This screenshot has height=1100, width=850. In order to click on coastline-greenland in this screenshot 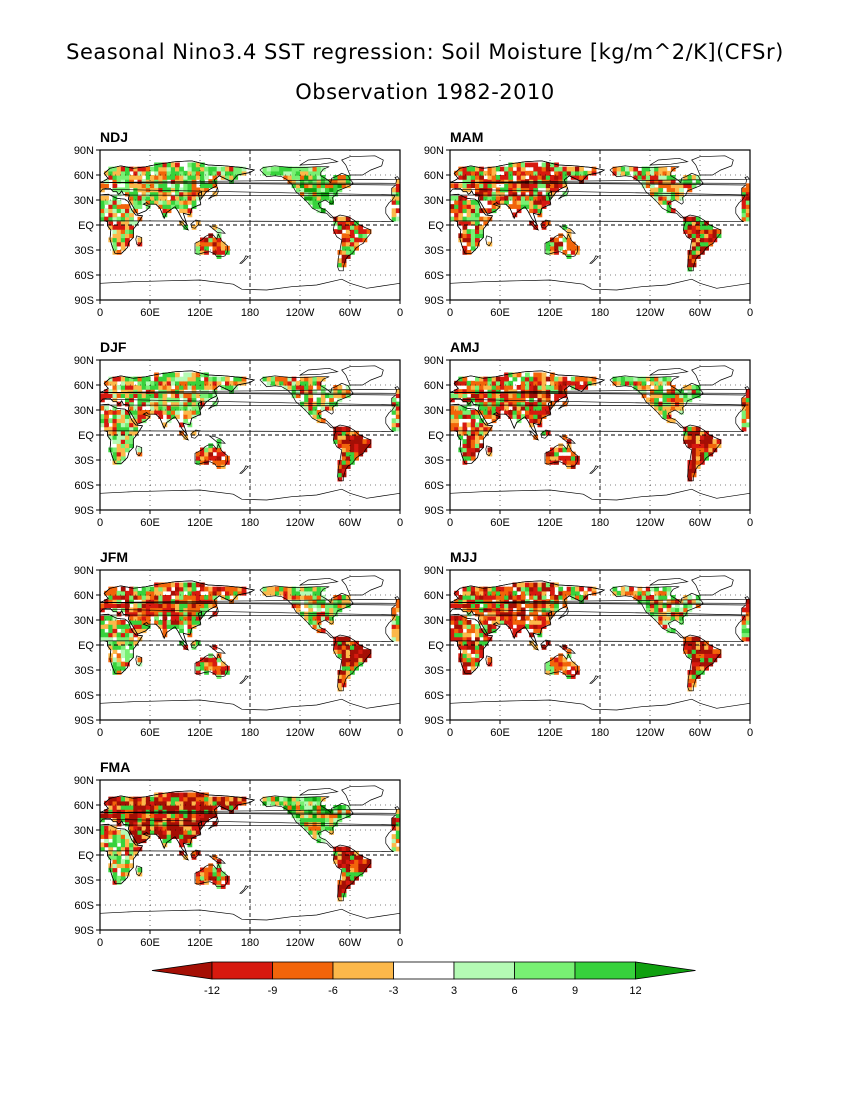, I will do `click(362, 585)`.